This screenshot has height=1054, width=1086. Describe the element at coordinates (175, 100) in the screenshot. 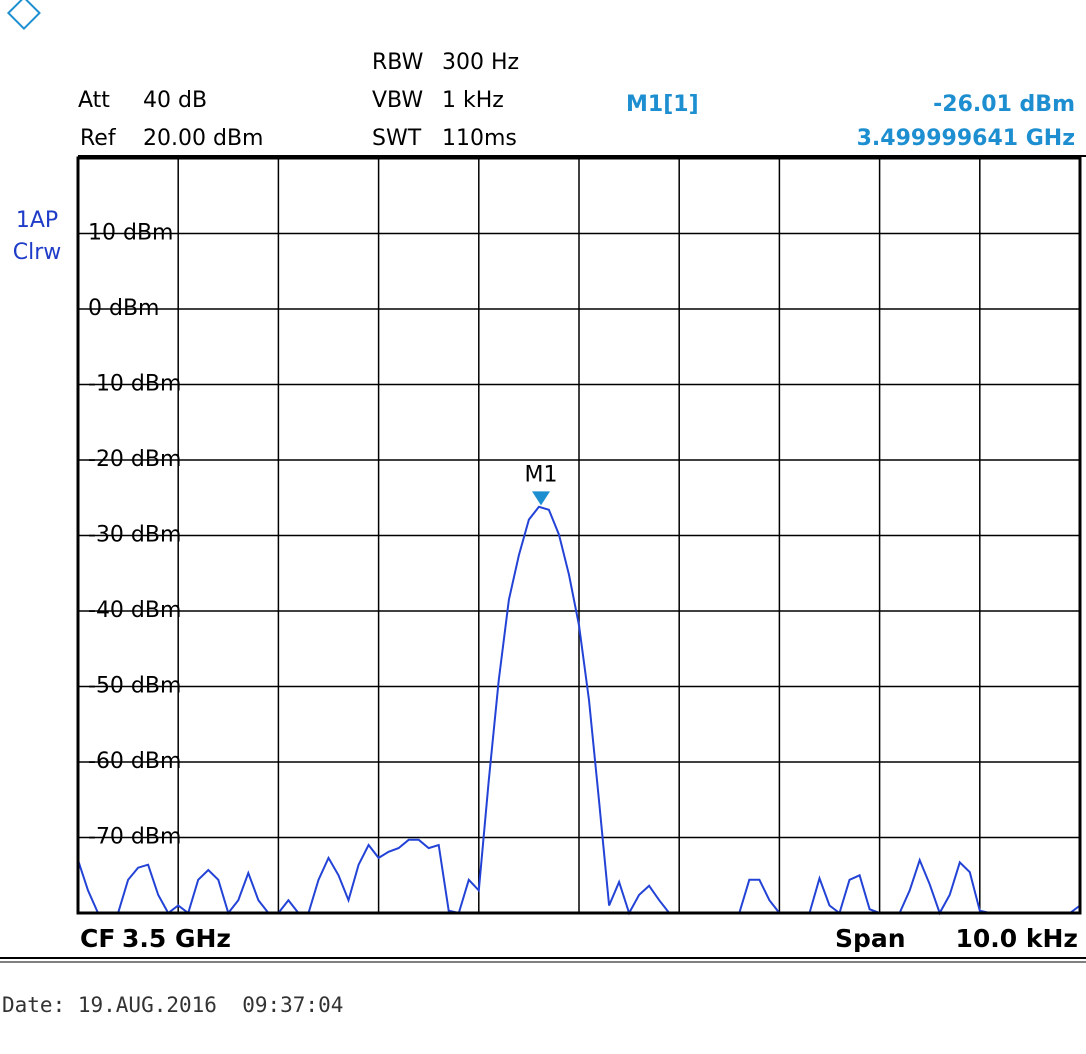

I see `att-value: 40 dB` at that location.